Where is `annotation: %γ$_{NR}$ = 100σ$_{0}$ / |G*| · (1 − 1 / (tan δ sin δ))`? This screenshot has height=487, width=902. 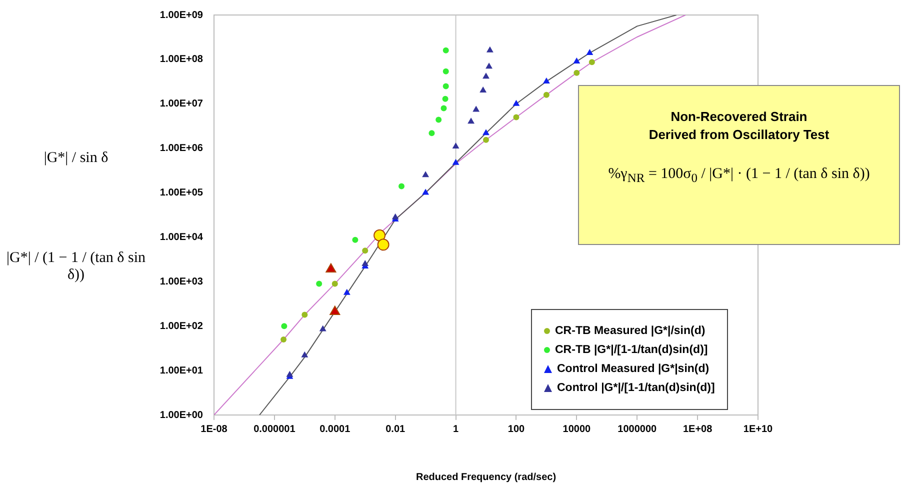
annotation: %γ$_{NR}$ = 100σ$_{0}$ / |G*| · (1 − 1 / (tan δ sin δ)) is located at coordinates (739, 176).